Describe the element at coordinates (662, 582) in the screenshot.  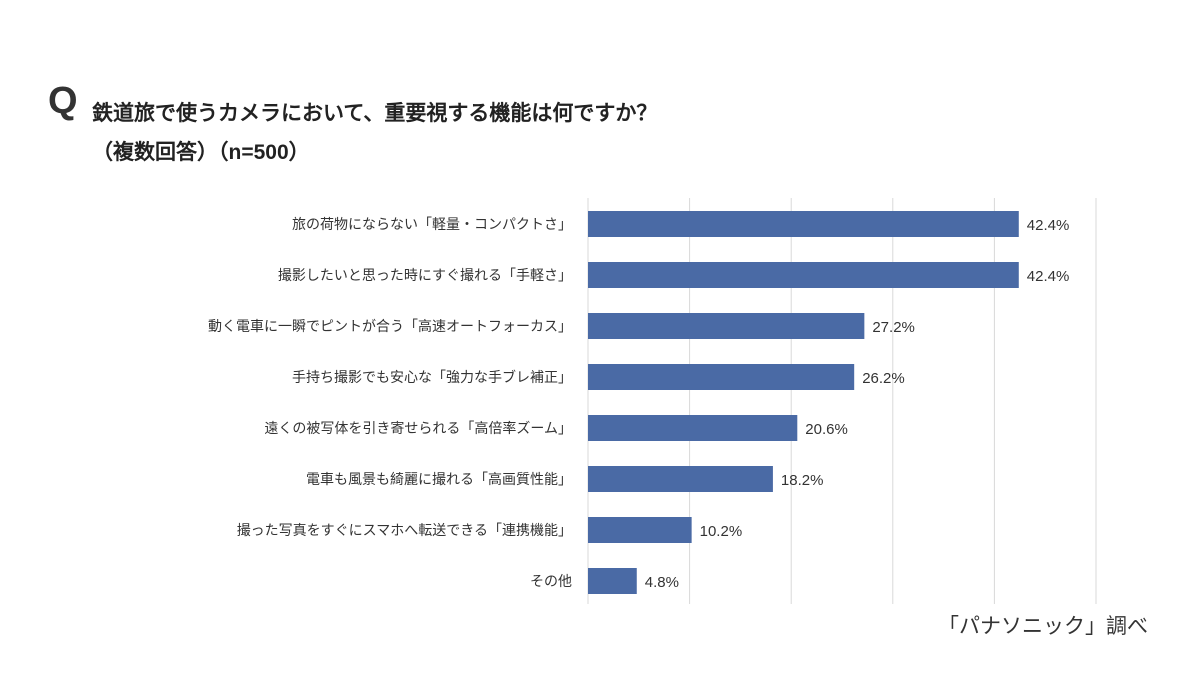
I see `data-label: 4.8%` at that location.